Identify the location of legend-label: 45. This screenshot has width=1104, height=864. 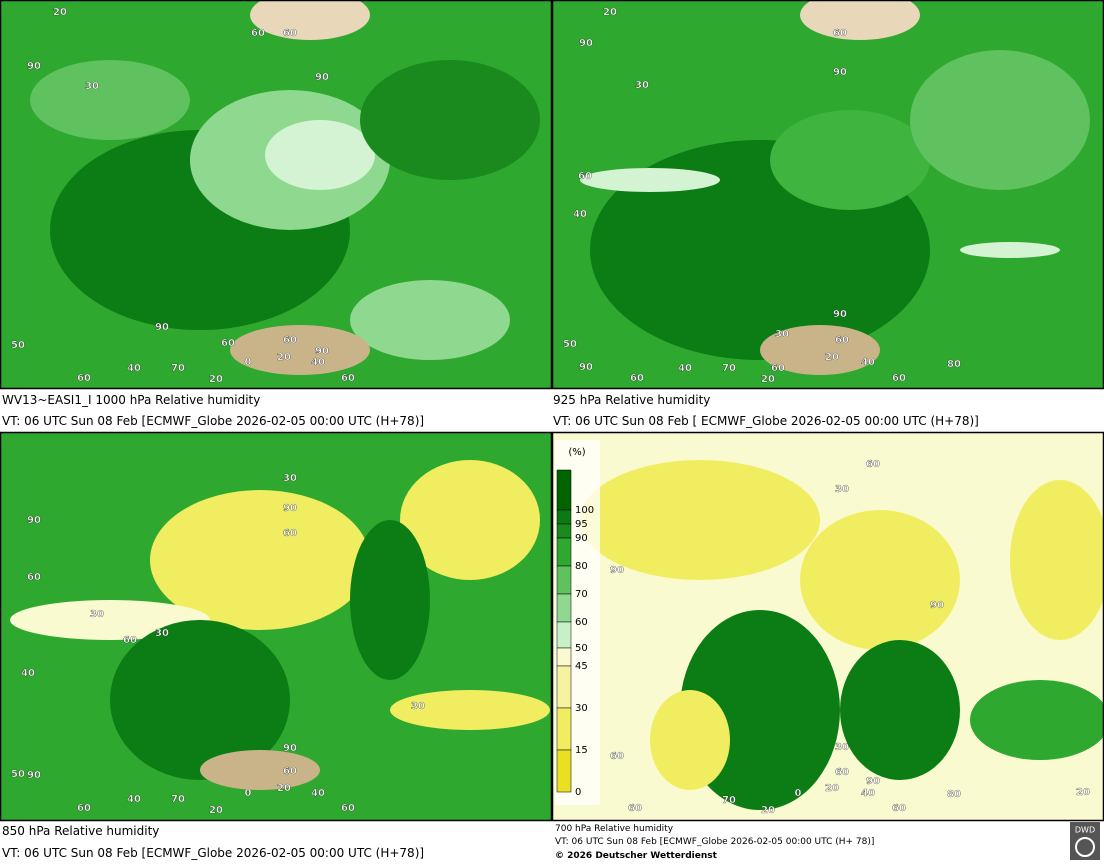
(581, 666).